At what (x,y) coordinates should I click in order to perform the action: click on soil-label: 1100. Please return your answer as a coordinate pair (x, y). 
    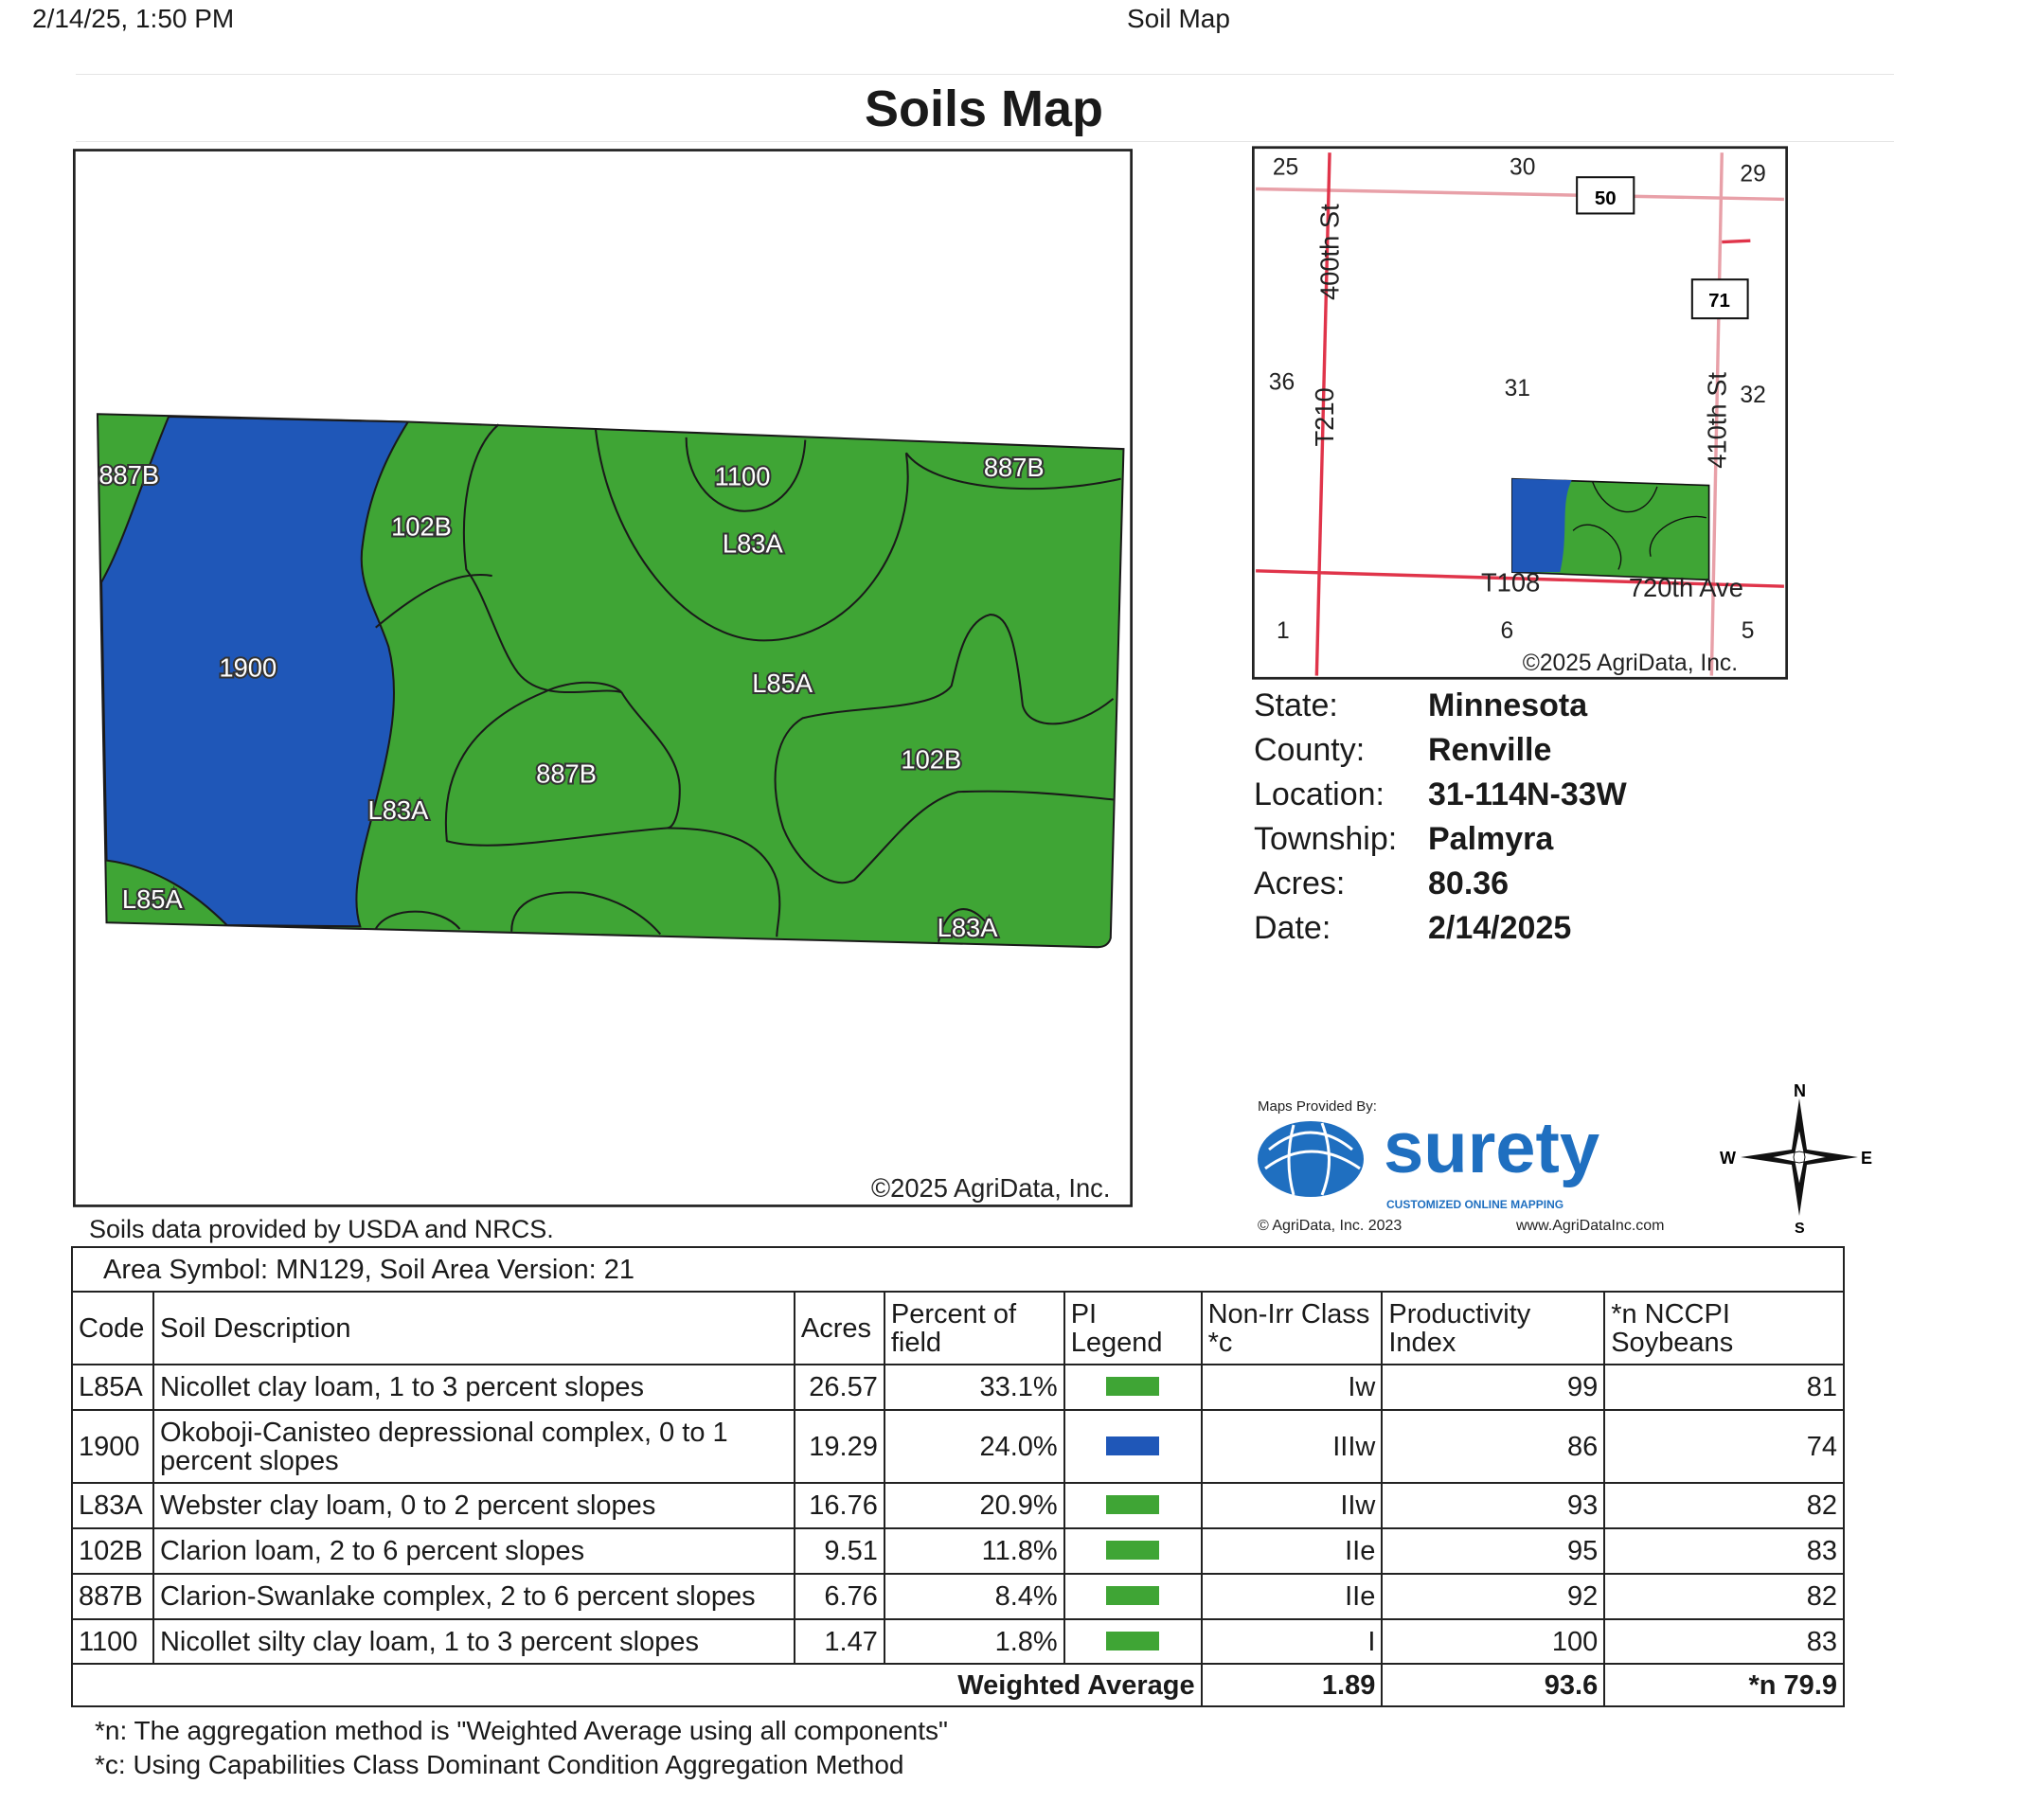
    Looking at the image, I should click on (743, 476).